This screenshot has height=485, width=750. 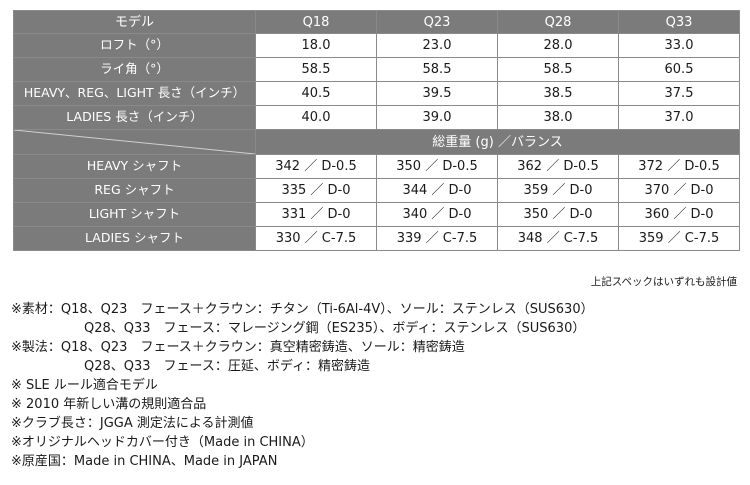 What do you see at coordinates (679, 166) in the screenshot?
I see `table-cell: 372 ／ D-0.5` at bounding box center [679, 166].